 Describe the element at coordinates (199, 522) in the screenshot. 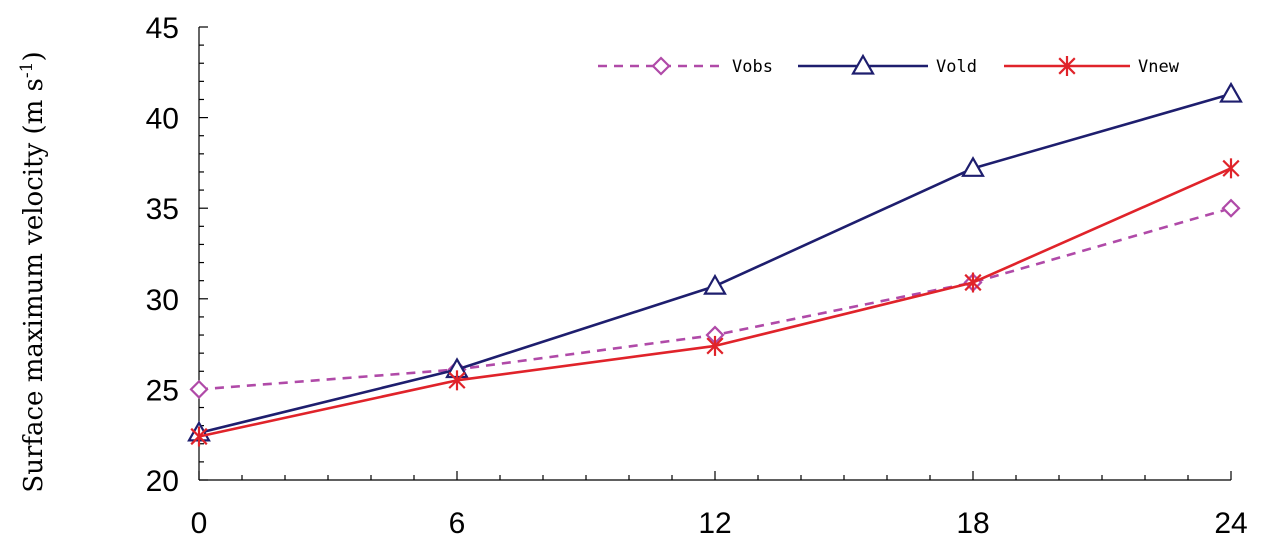

I see `x-tick-label: 0` at that location.